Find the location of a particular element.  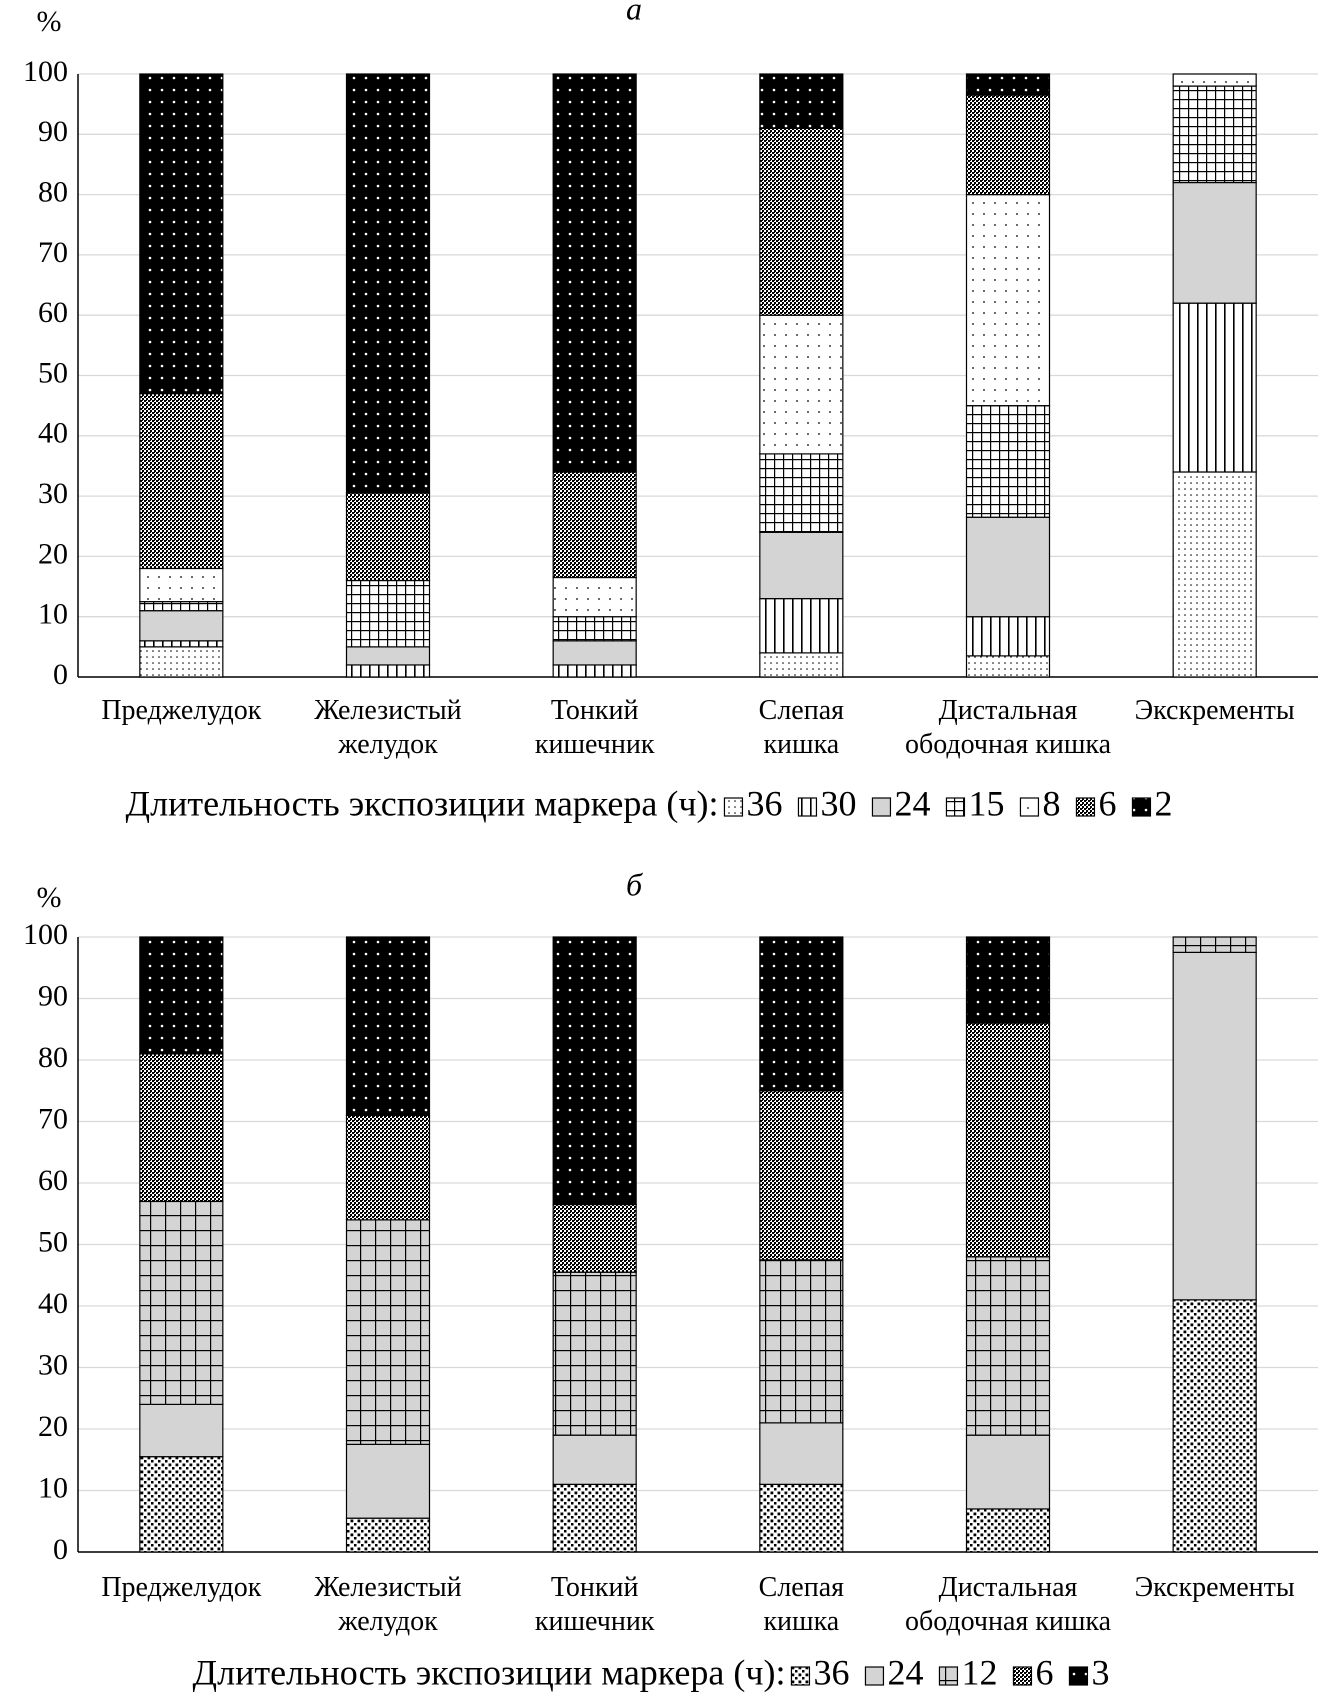

legend-label: 15 is located at coordinates (986, 803).